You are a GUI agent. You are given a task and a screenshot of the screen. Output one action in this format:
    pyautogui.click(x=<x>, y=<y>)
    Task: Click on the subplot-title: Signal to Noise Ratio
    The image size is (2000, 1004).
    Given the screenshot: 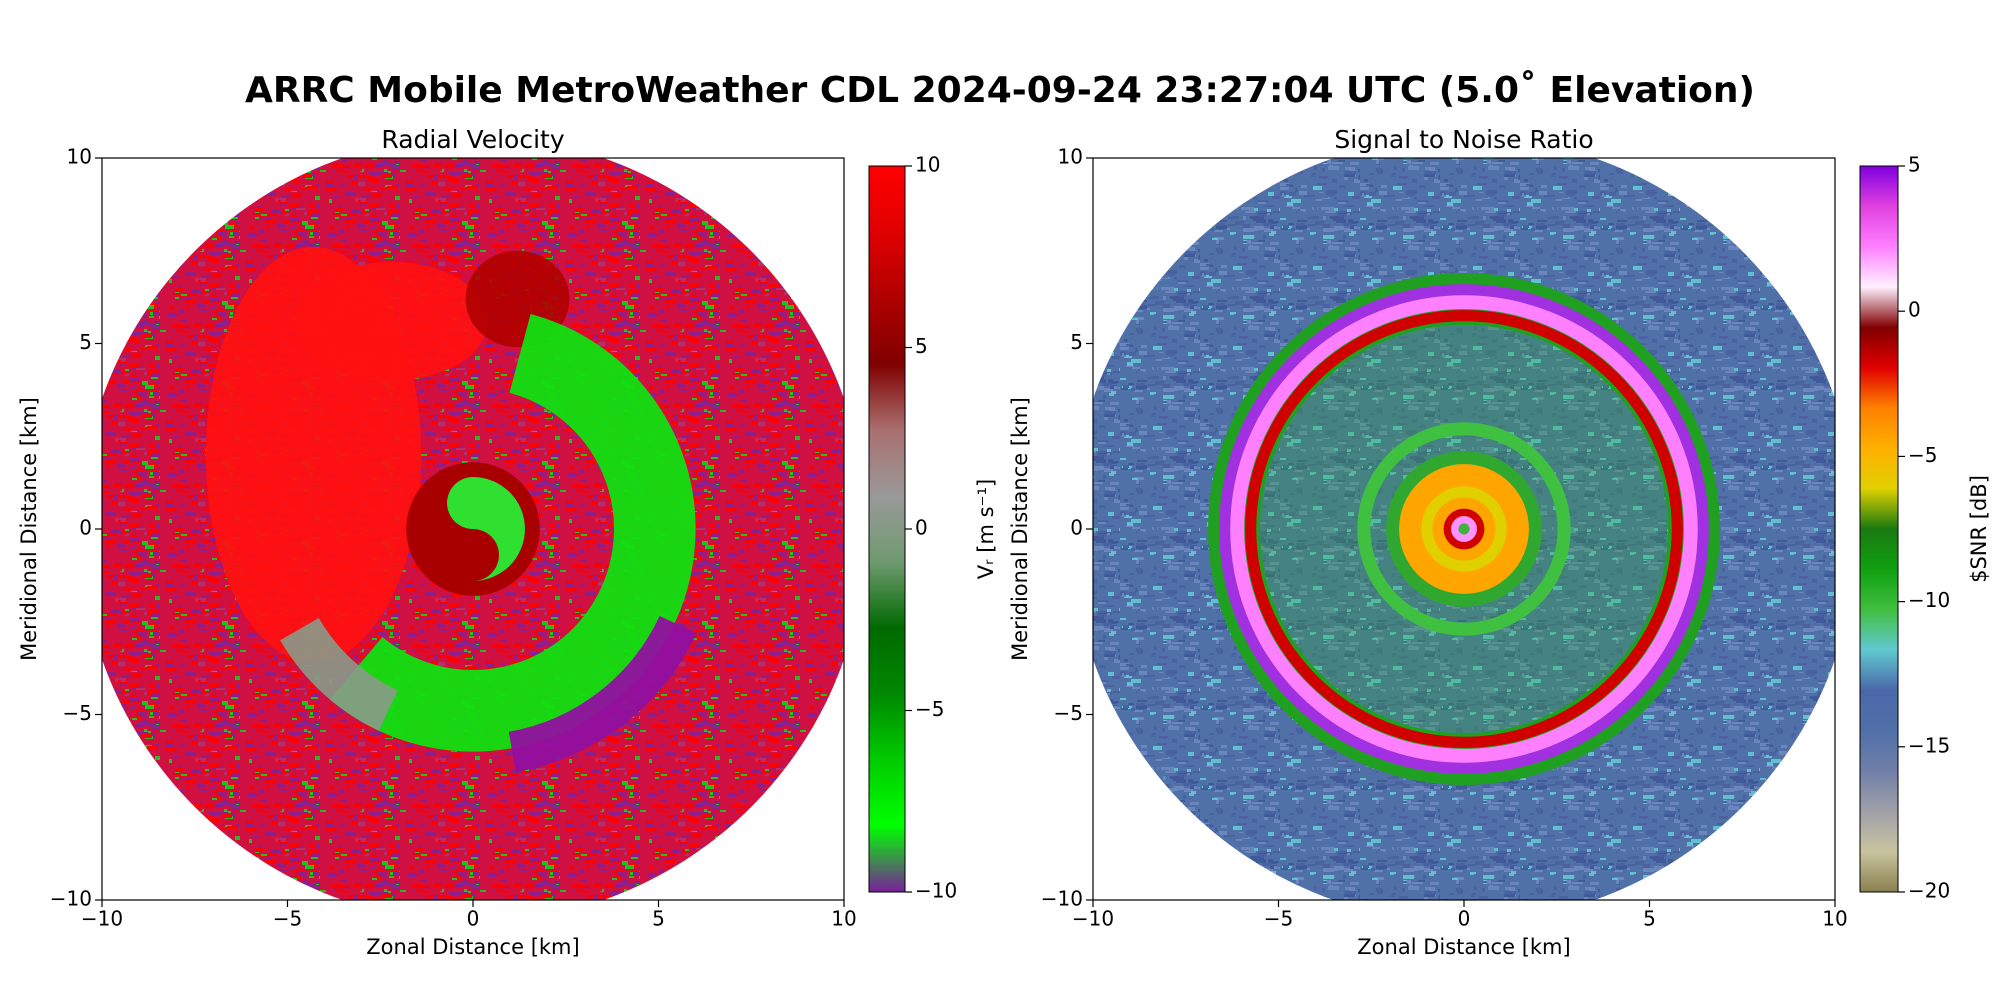 What is the action you would take?
    pyautogui.click(x=1463, y=139)
    